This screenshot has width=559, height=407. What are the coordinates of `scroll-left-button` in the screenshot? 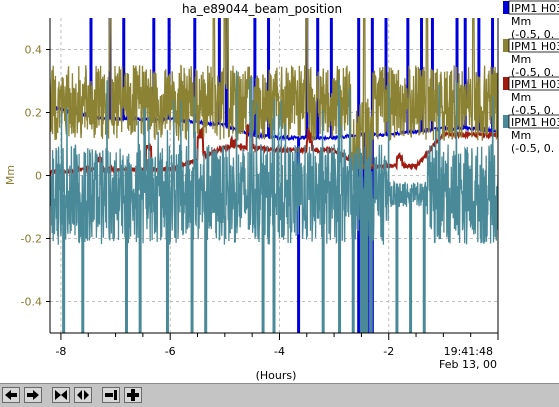 It's located at (11, 395).